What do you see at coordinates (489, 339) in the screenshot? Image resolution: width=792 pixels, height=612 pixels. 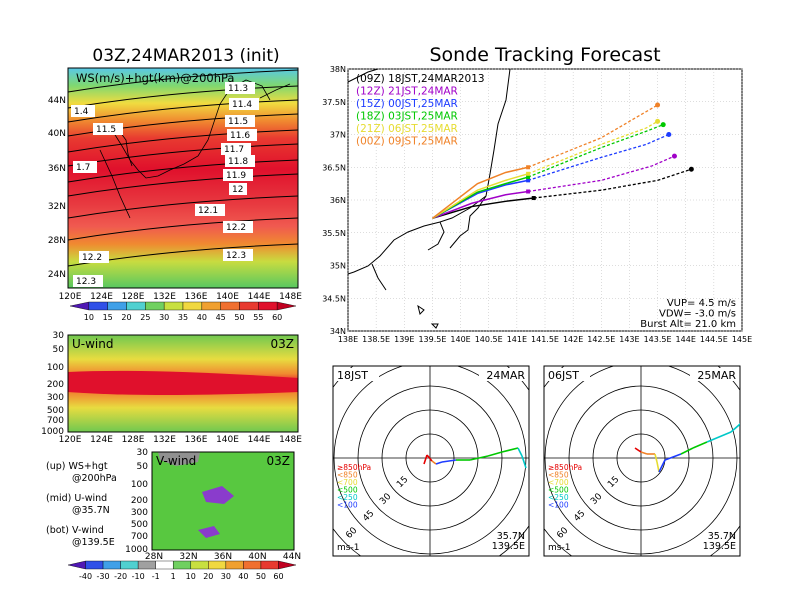 I see `lon-tick-label: 140.5E` at bounding box center [489, 339].